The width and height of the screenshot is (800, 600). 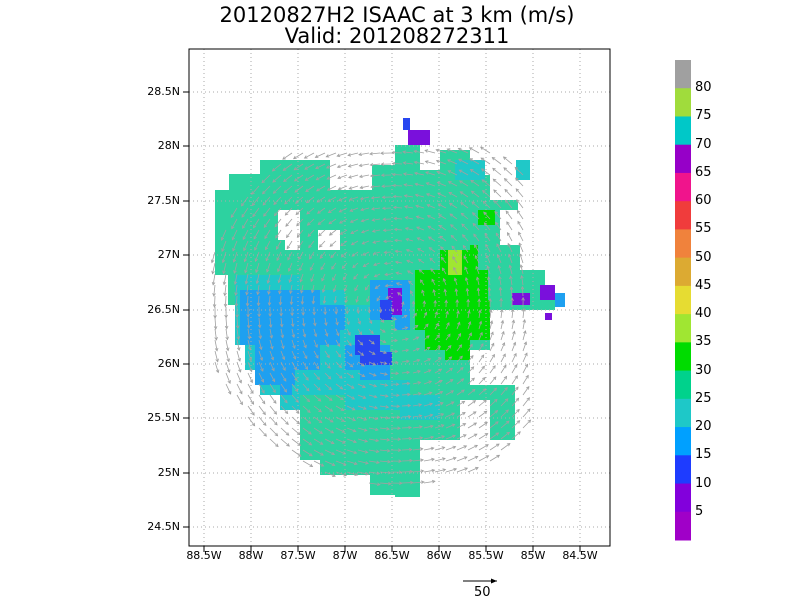 What do you see at coordinates (703, 172) in the screenshot?
I see `colorbar-label: 65` at bounding box center [703, 172].